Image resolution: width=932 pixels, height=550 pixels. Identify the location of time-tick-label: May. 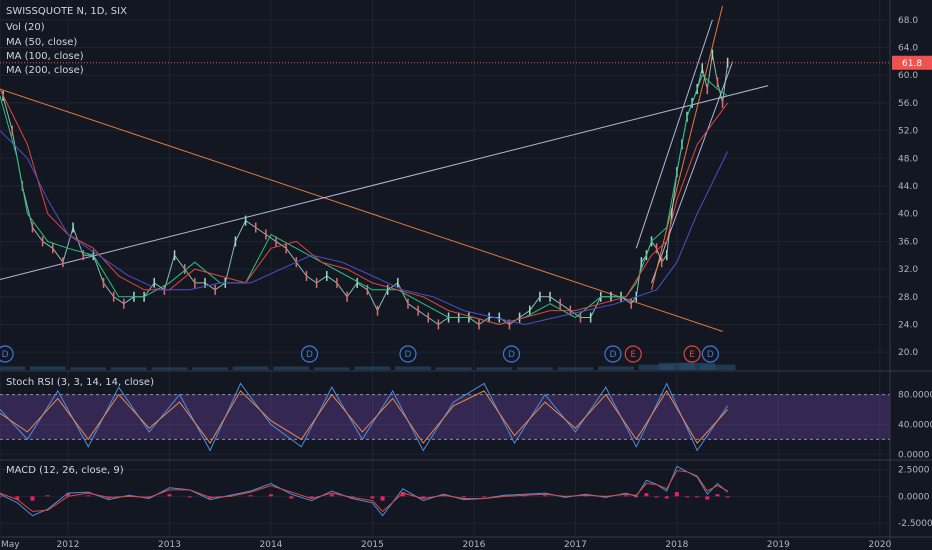
(10, 545).